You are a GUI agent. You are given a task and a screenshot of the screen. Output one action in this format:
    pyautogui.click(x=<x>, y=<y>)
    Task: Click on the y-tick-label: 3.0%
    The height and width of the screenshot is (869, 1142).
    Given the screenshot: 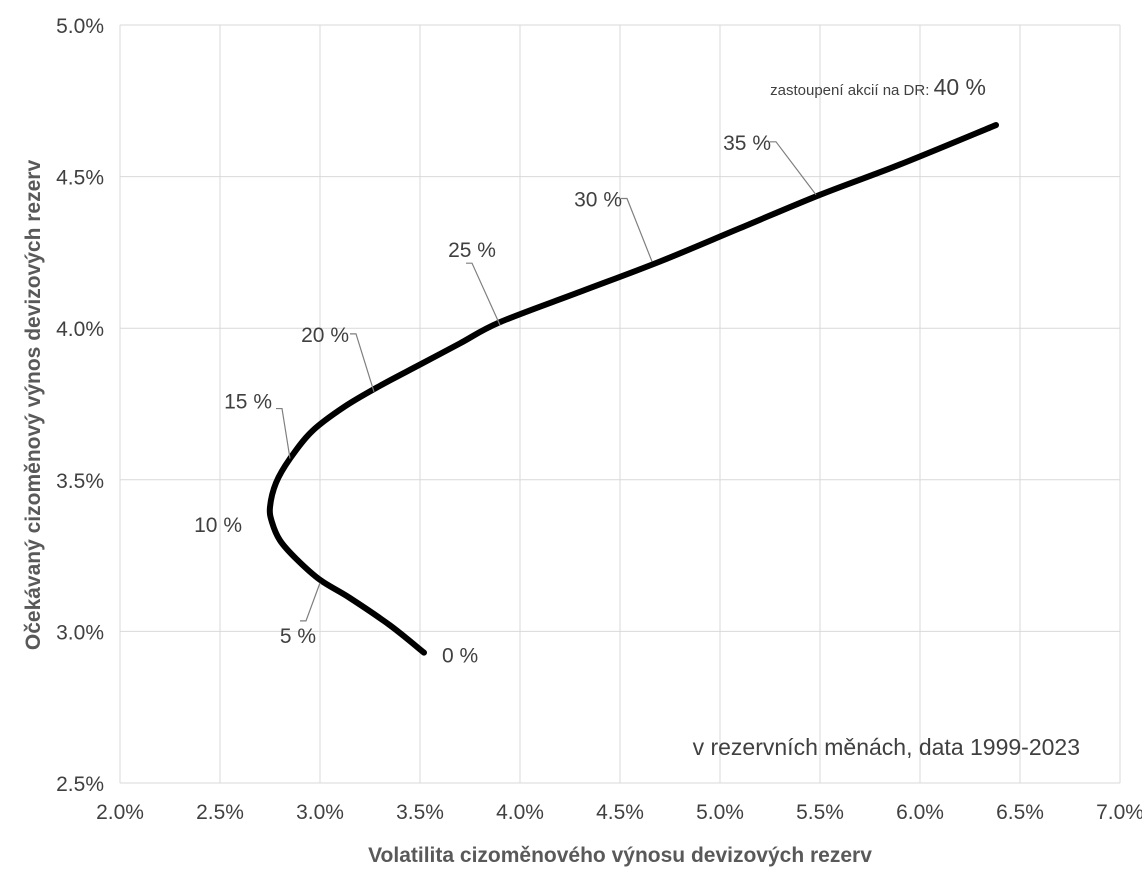 What is the action you would take?
    pyautogui.click(x=80, y=632)
    